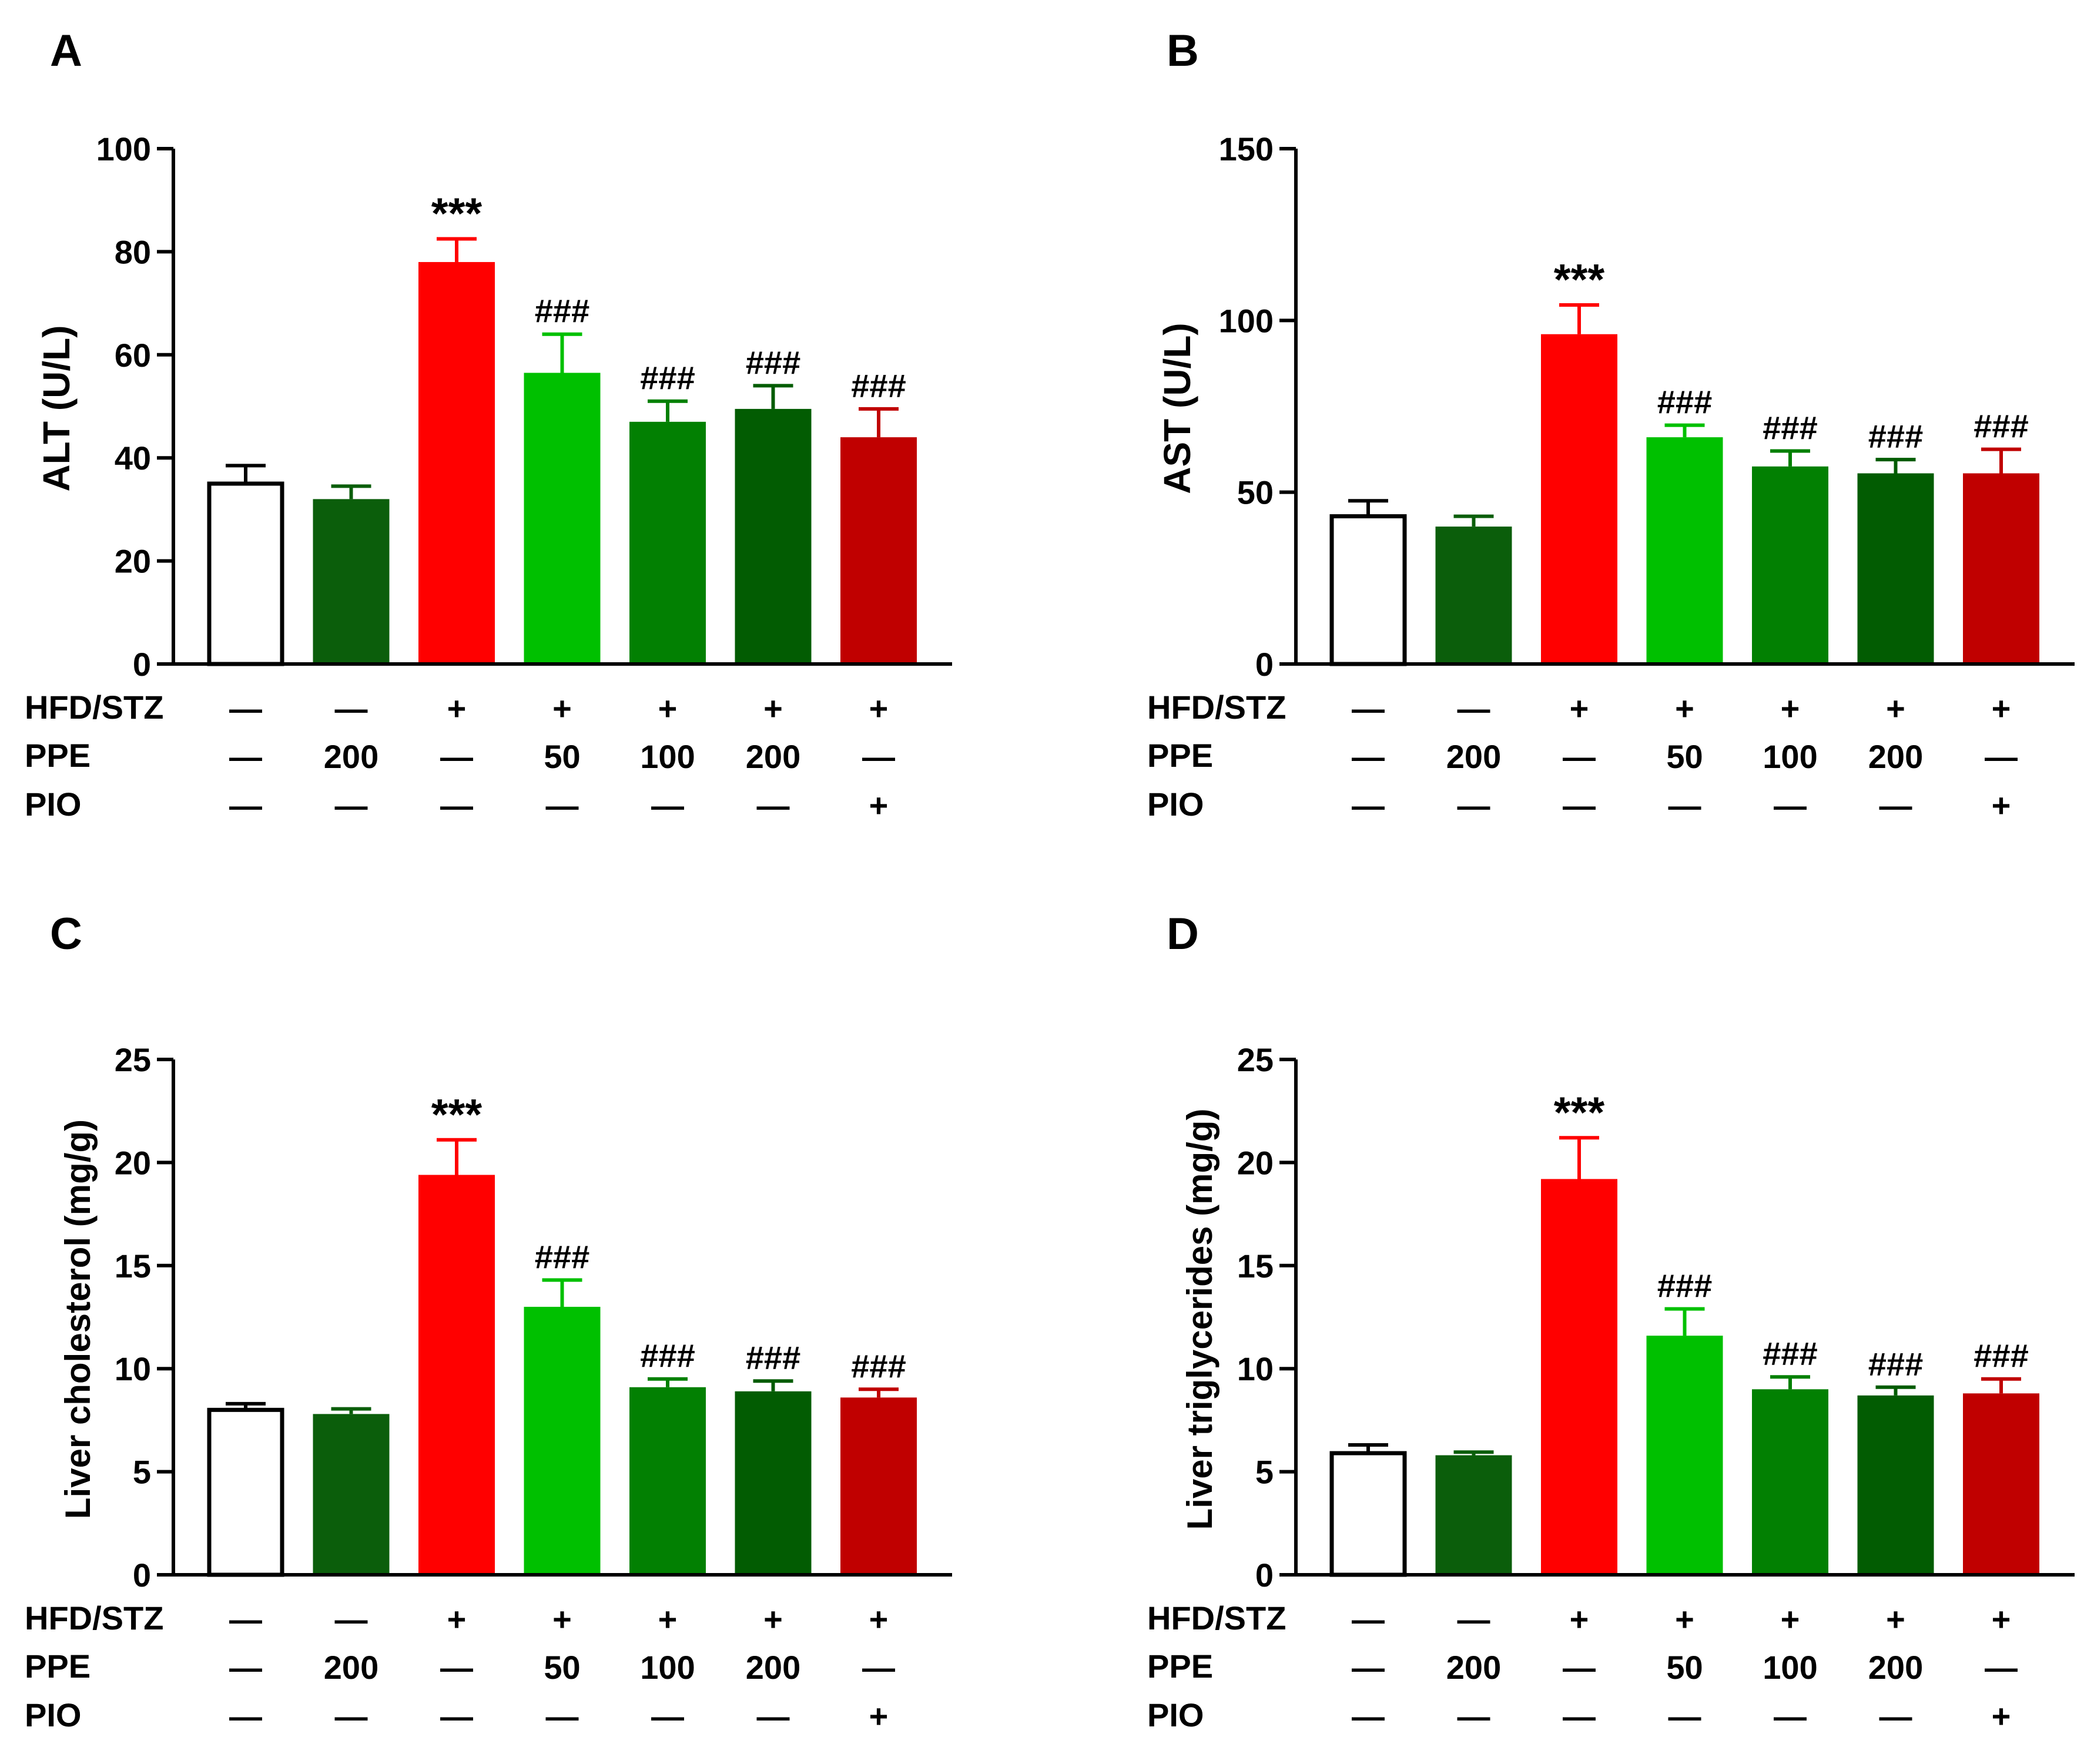 The width and height of the screenshot is (2094, 1764). What do you see at coordinates (1183, 934) in the screenshot?
I see `panel-letter: D` at bounding box center [1183, 934].